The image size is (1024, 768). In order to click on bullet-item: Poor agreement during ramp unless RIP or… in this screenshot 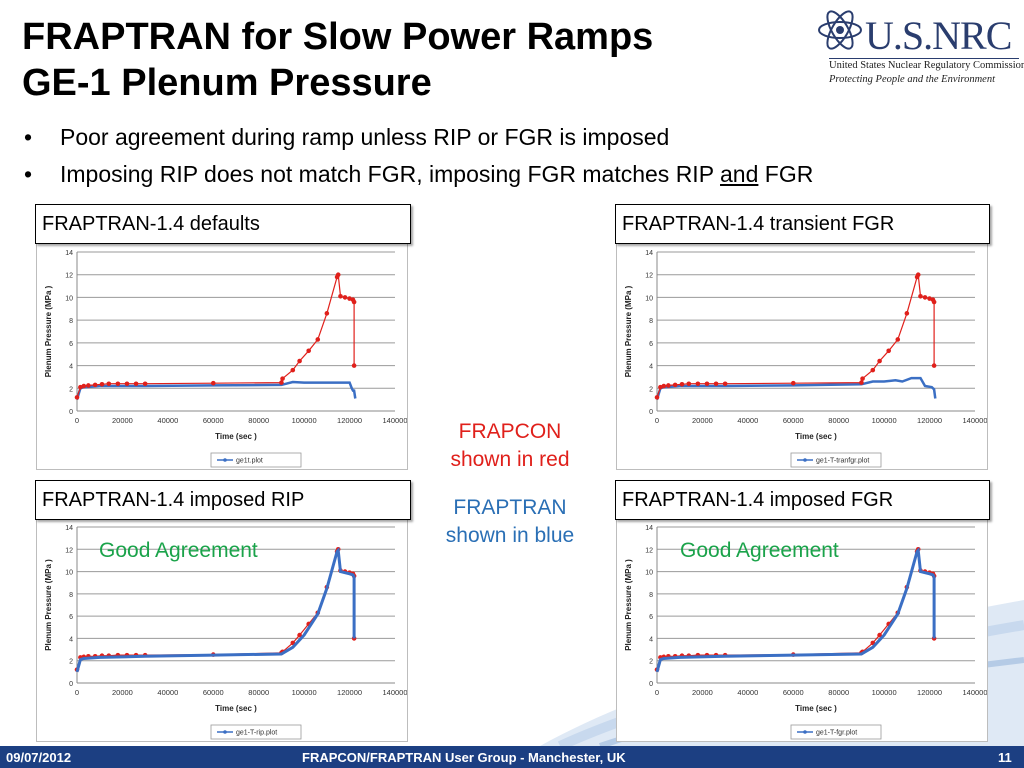, I will do `click(417, 137)`.